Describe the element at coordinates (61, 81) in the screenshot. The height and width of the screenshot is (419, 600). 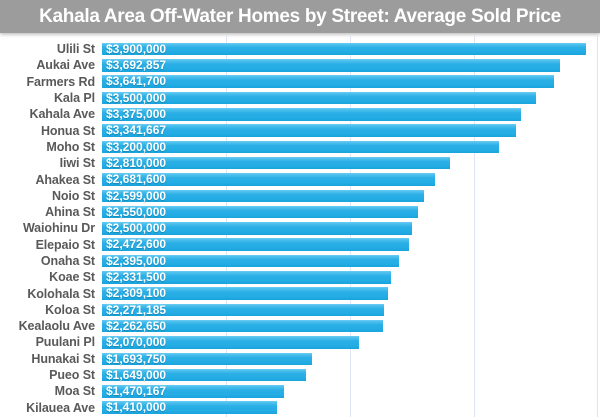
I see `category-label: Farmers Rd` at that location.